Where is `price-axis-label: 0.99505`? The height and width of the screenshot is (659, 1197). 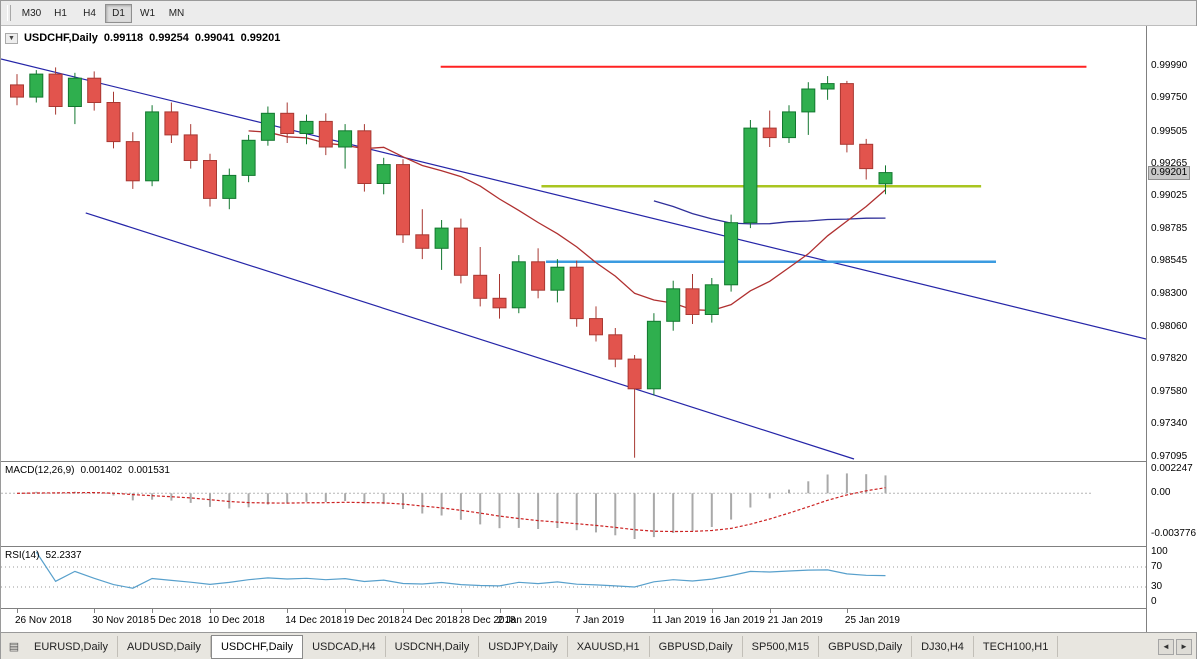
price-axis-label: 0.99505 is located at coordinates (1169, 131).